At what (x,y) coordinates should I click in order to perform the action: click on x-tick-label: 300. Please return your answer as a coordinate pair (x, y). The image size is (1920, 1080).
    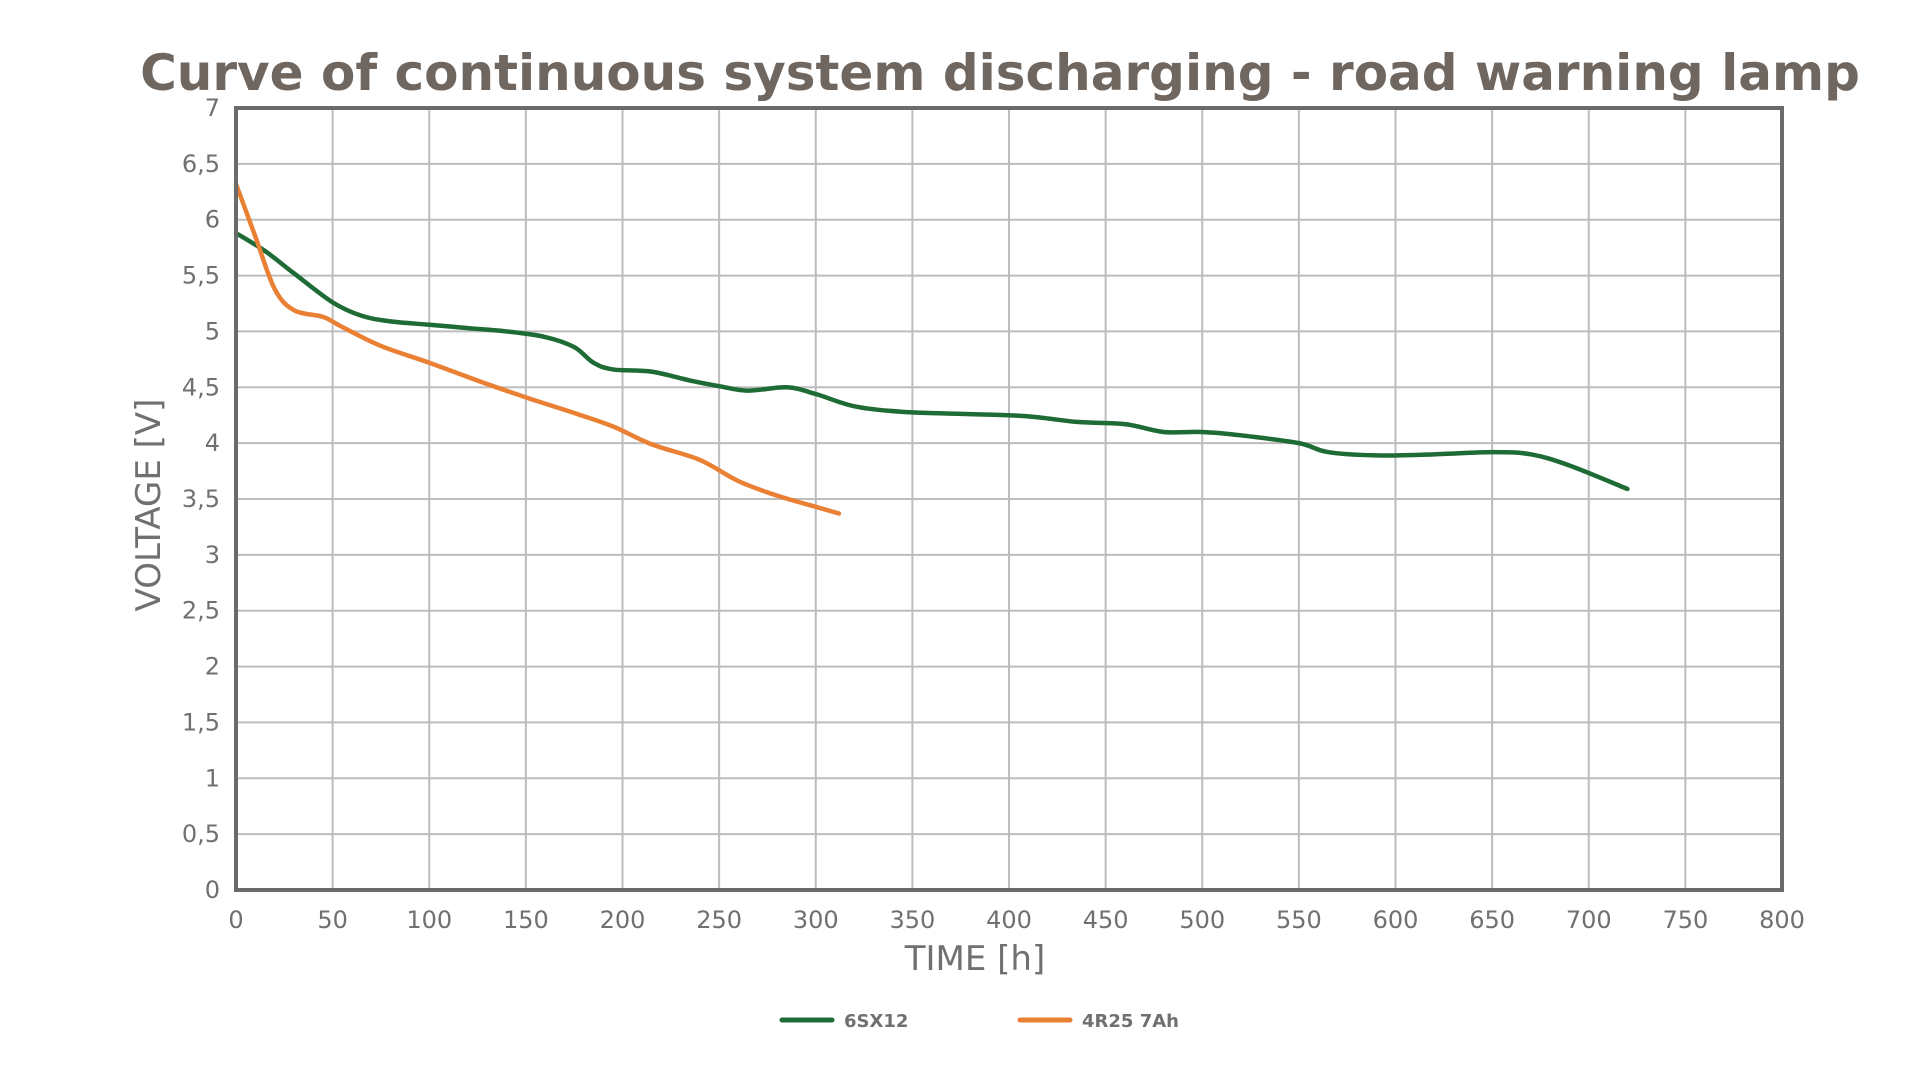
    Looking at the image, I should click on (816, 920).